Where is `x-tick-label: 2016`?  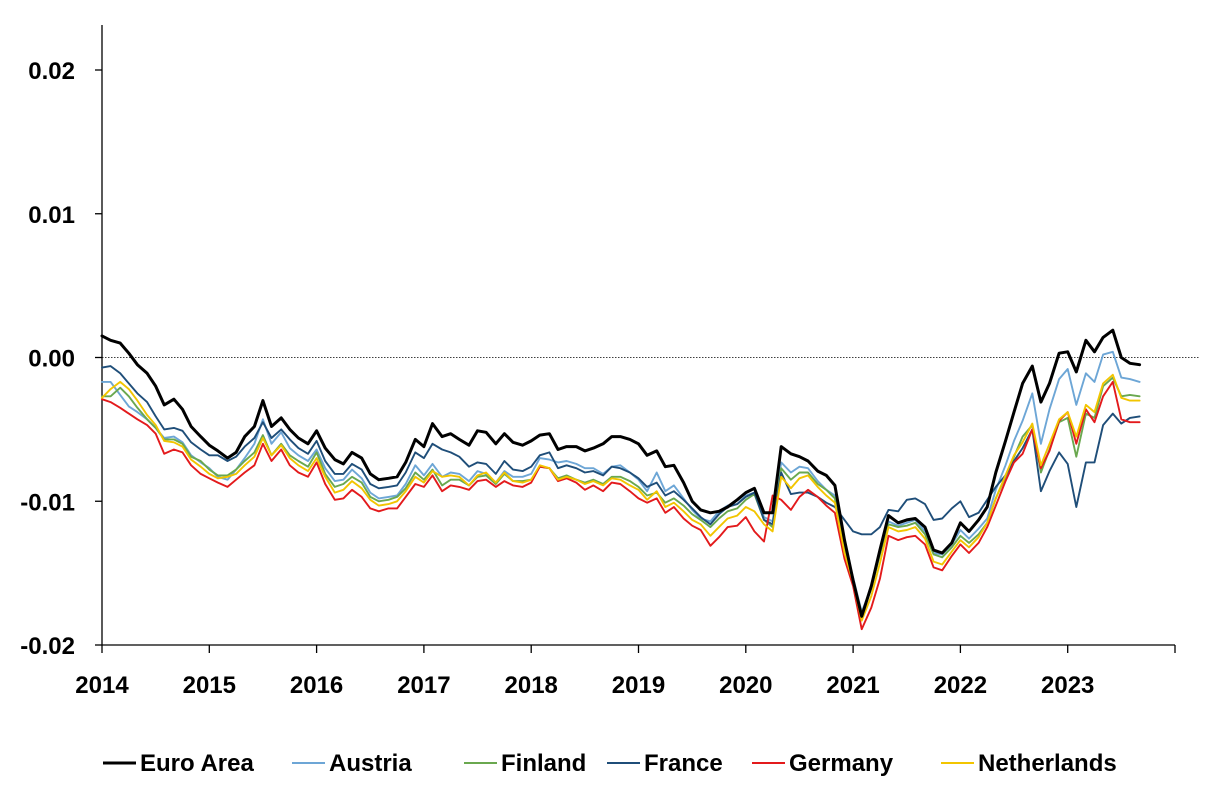 x-tick-label: 2016 is located at coordinates (316, 685).